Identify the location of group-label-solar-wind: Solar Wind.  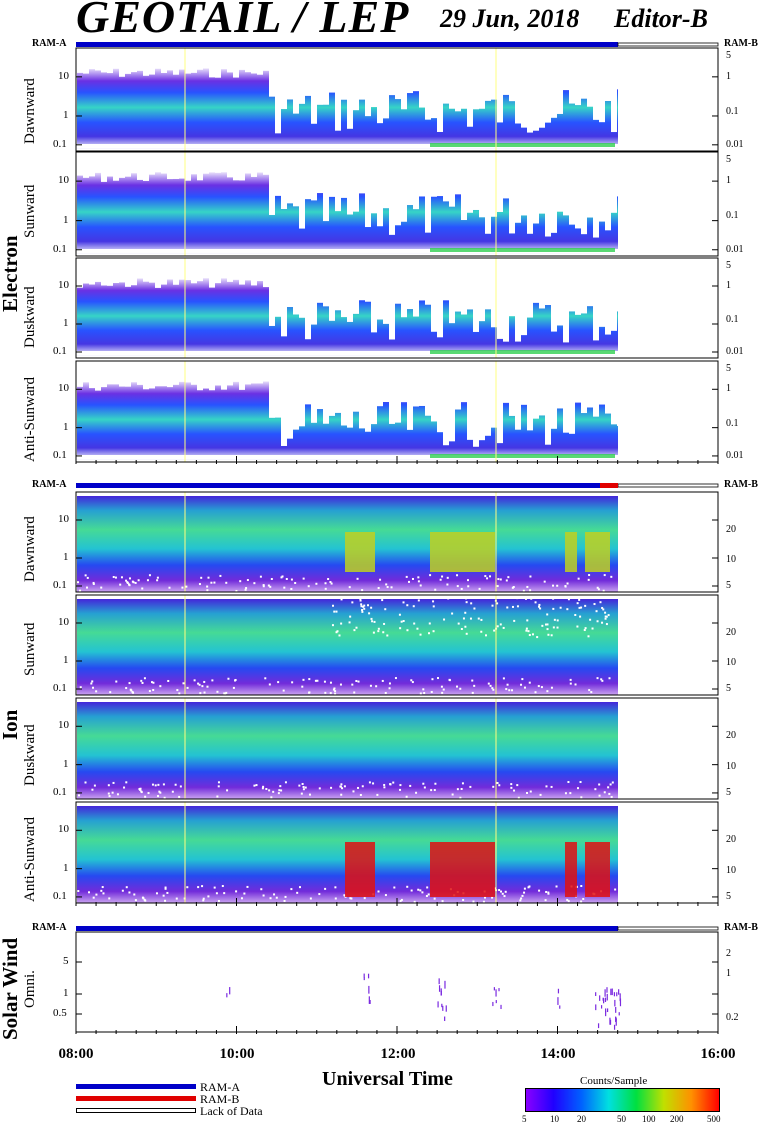
(11, 988).